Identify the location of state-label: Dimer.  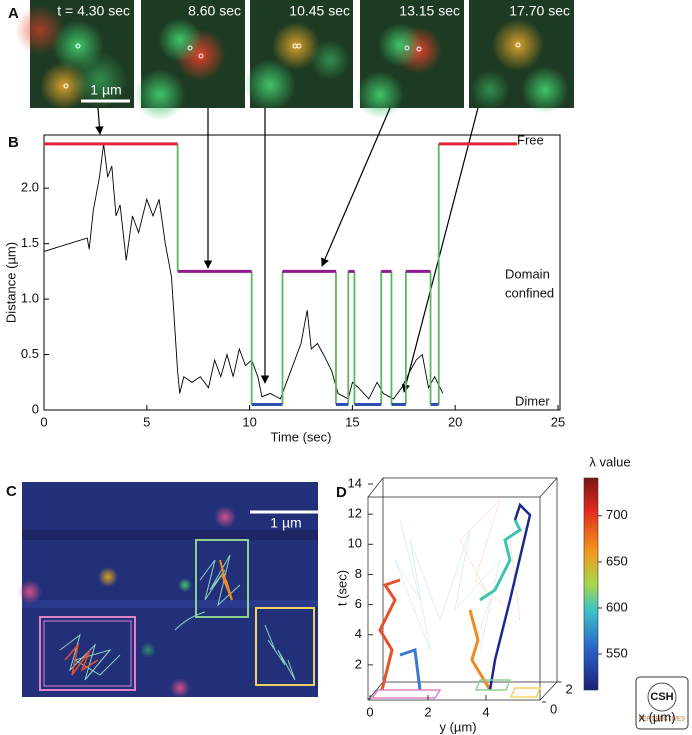
(532, 400).